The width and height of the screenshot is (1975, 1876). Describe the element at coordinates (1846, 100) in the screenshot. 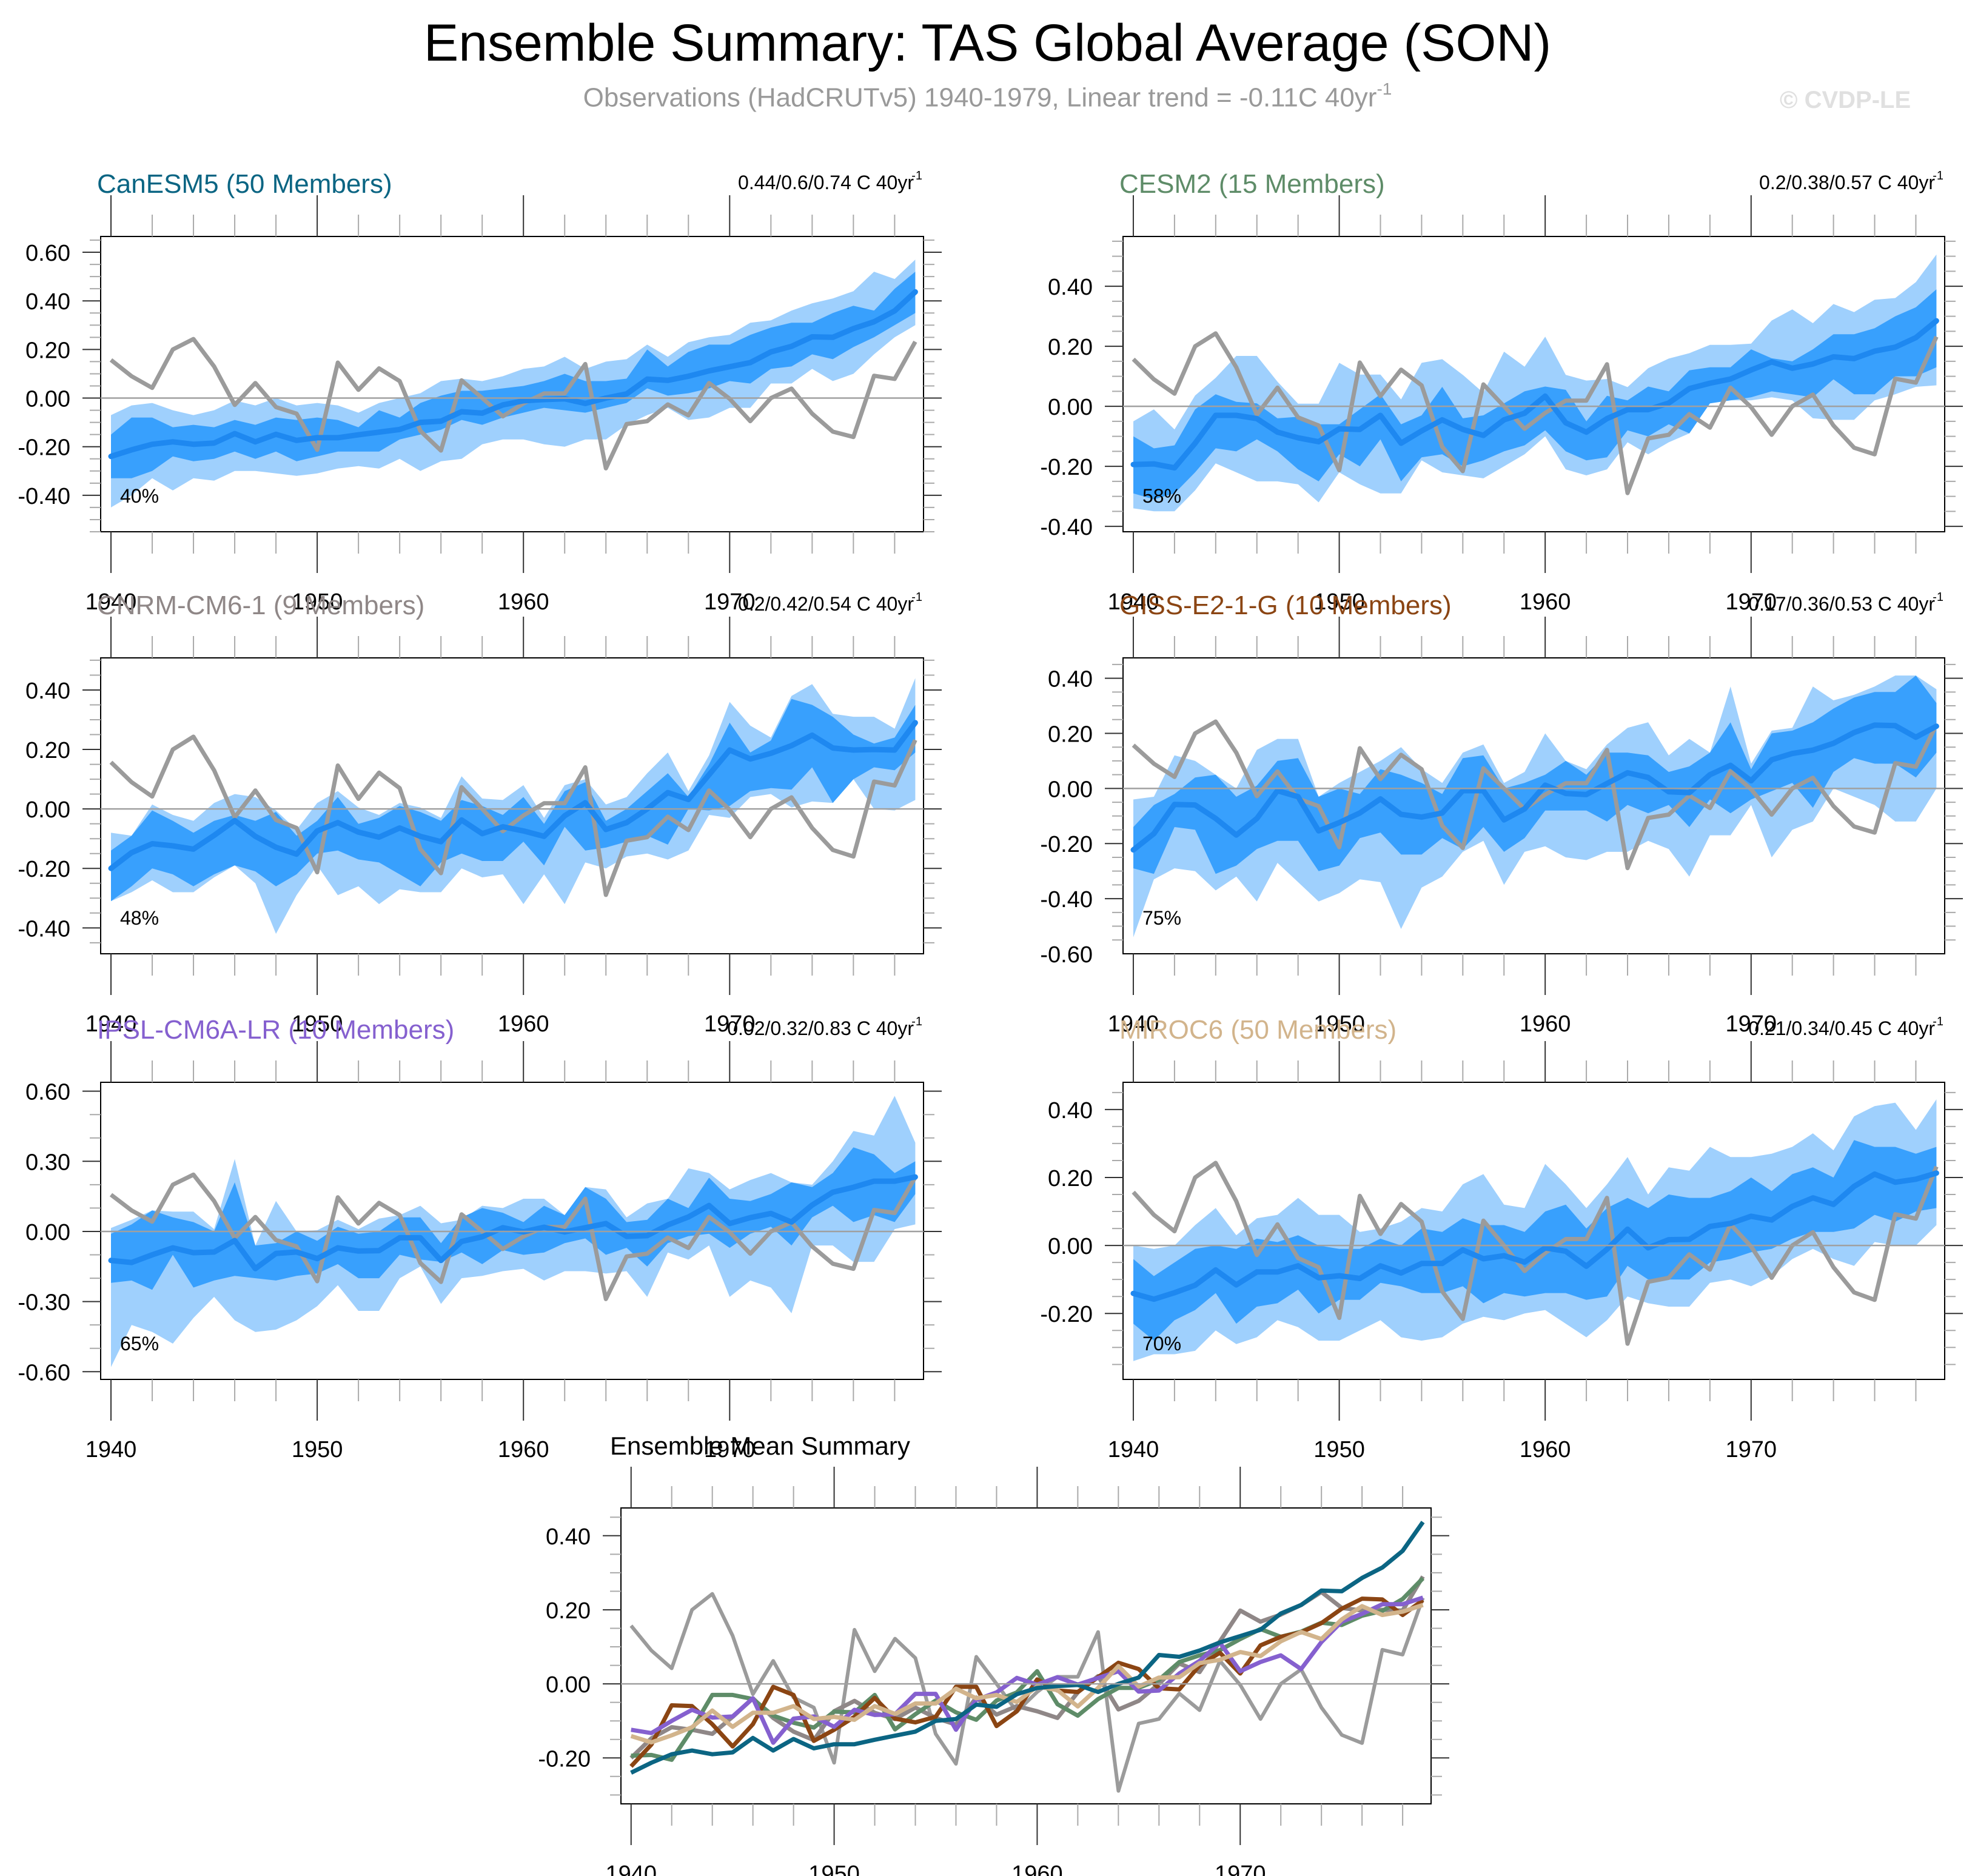

I see `copyright-label: © CVDP-LE` at that location.